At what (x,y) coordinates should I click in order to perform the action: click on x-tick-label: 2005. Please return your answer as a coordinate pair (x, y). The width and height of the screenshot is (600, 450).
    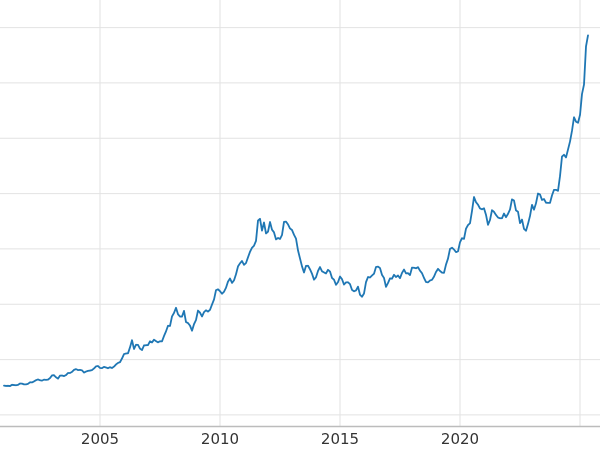
    Looking at the image, I should click on (100, 439).